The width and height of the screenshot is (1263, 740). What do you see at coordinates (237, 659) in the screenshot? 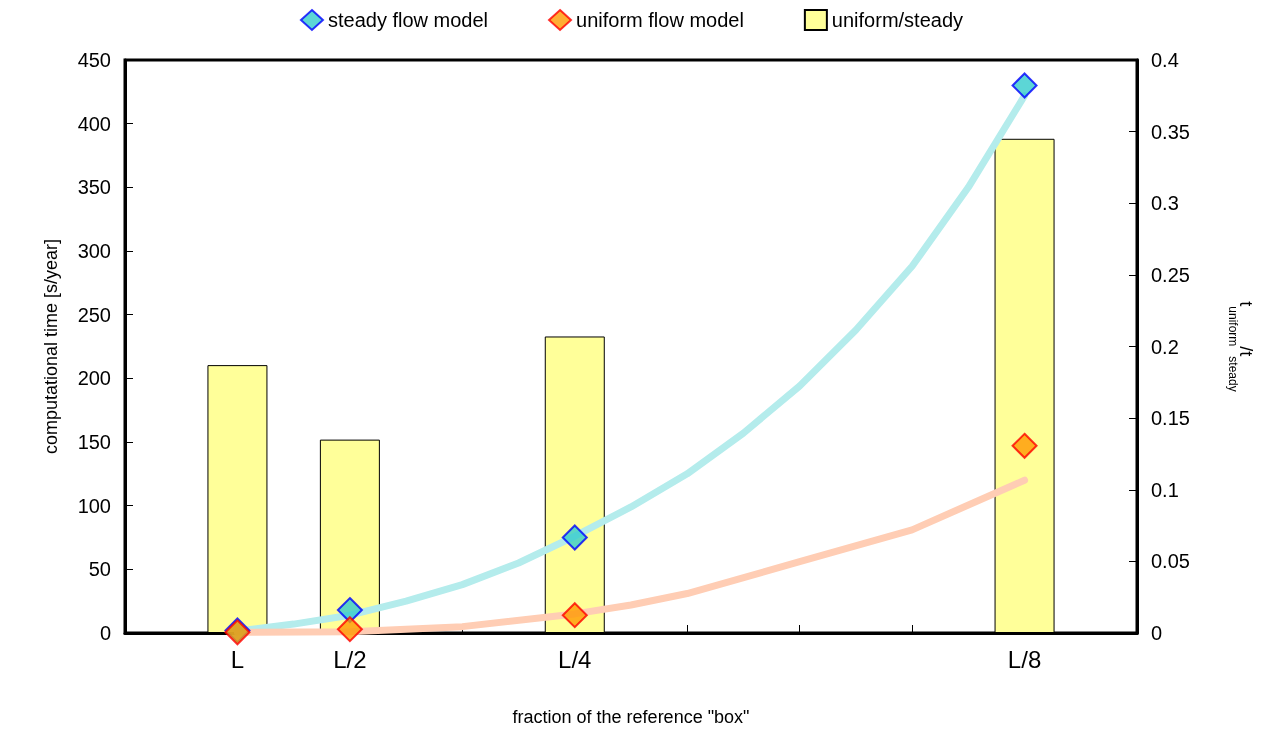
I see `x-tick-label: L` at bounding box center [237, 659].